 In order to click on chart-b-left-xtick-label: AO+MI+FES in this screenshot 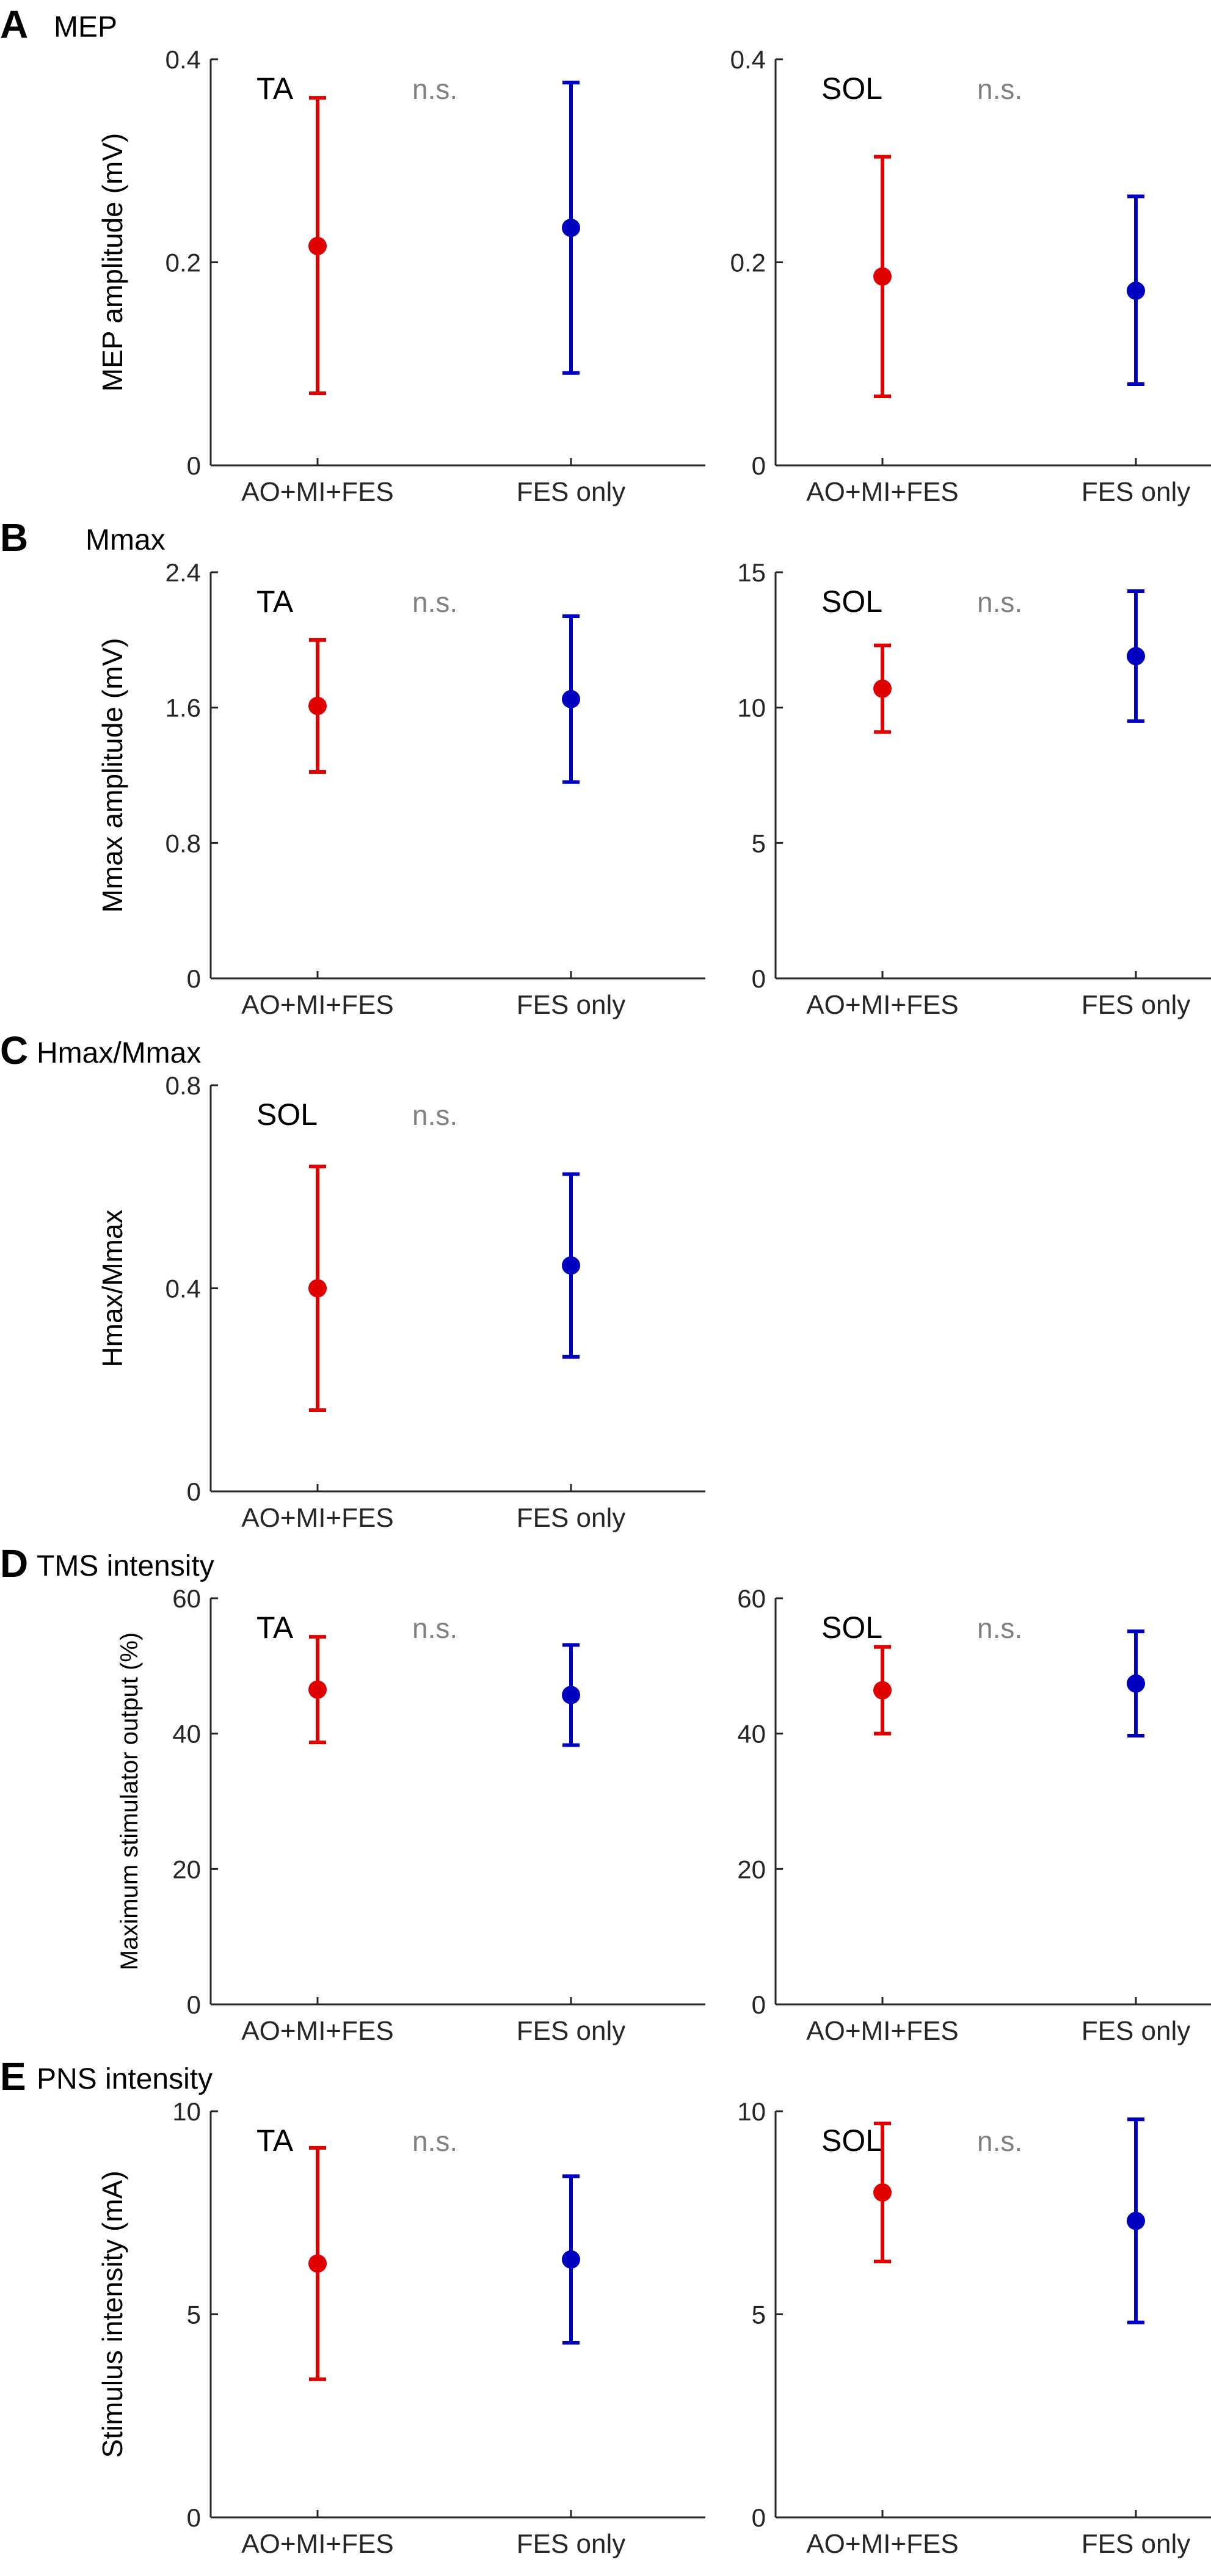, I will do `click(317, 1005)`.